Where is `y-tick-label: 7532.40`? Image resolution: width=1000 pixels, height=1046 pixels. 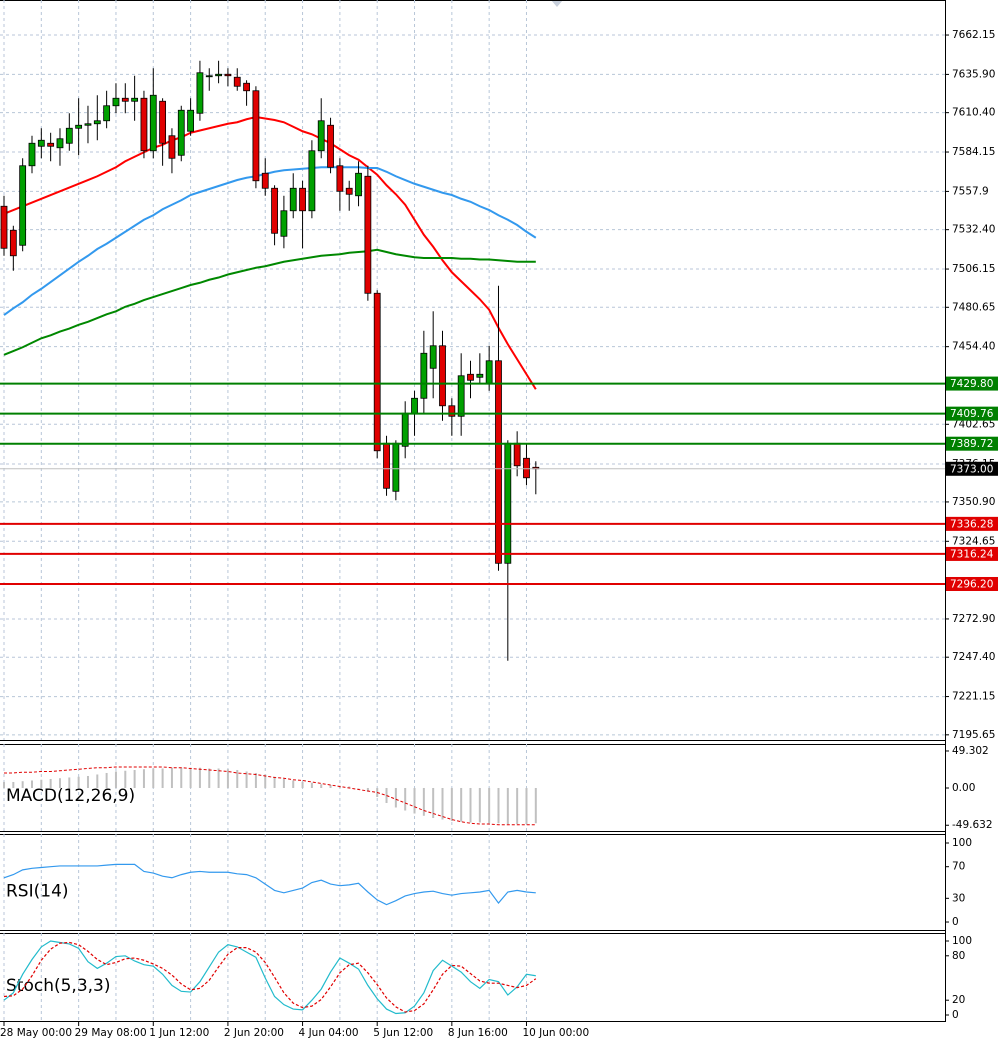 y-tick-label: 7532.40 is located at coordinates (973, 230).